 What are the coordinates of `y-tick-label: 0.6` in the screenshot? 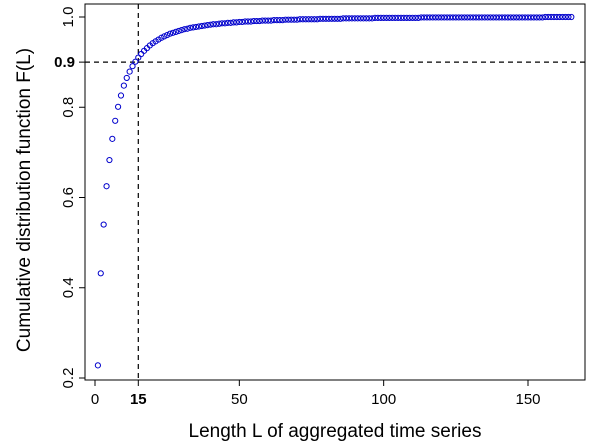 It's located at (68, 197).